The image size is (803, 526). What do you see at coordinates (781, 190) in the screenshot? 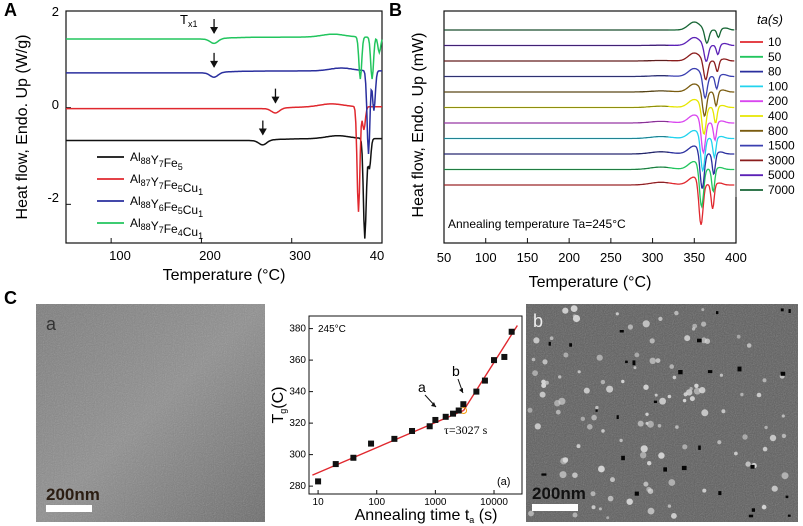
I see `panel-B-legend-label: 7000` at bounding box center [781, 190].